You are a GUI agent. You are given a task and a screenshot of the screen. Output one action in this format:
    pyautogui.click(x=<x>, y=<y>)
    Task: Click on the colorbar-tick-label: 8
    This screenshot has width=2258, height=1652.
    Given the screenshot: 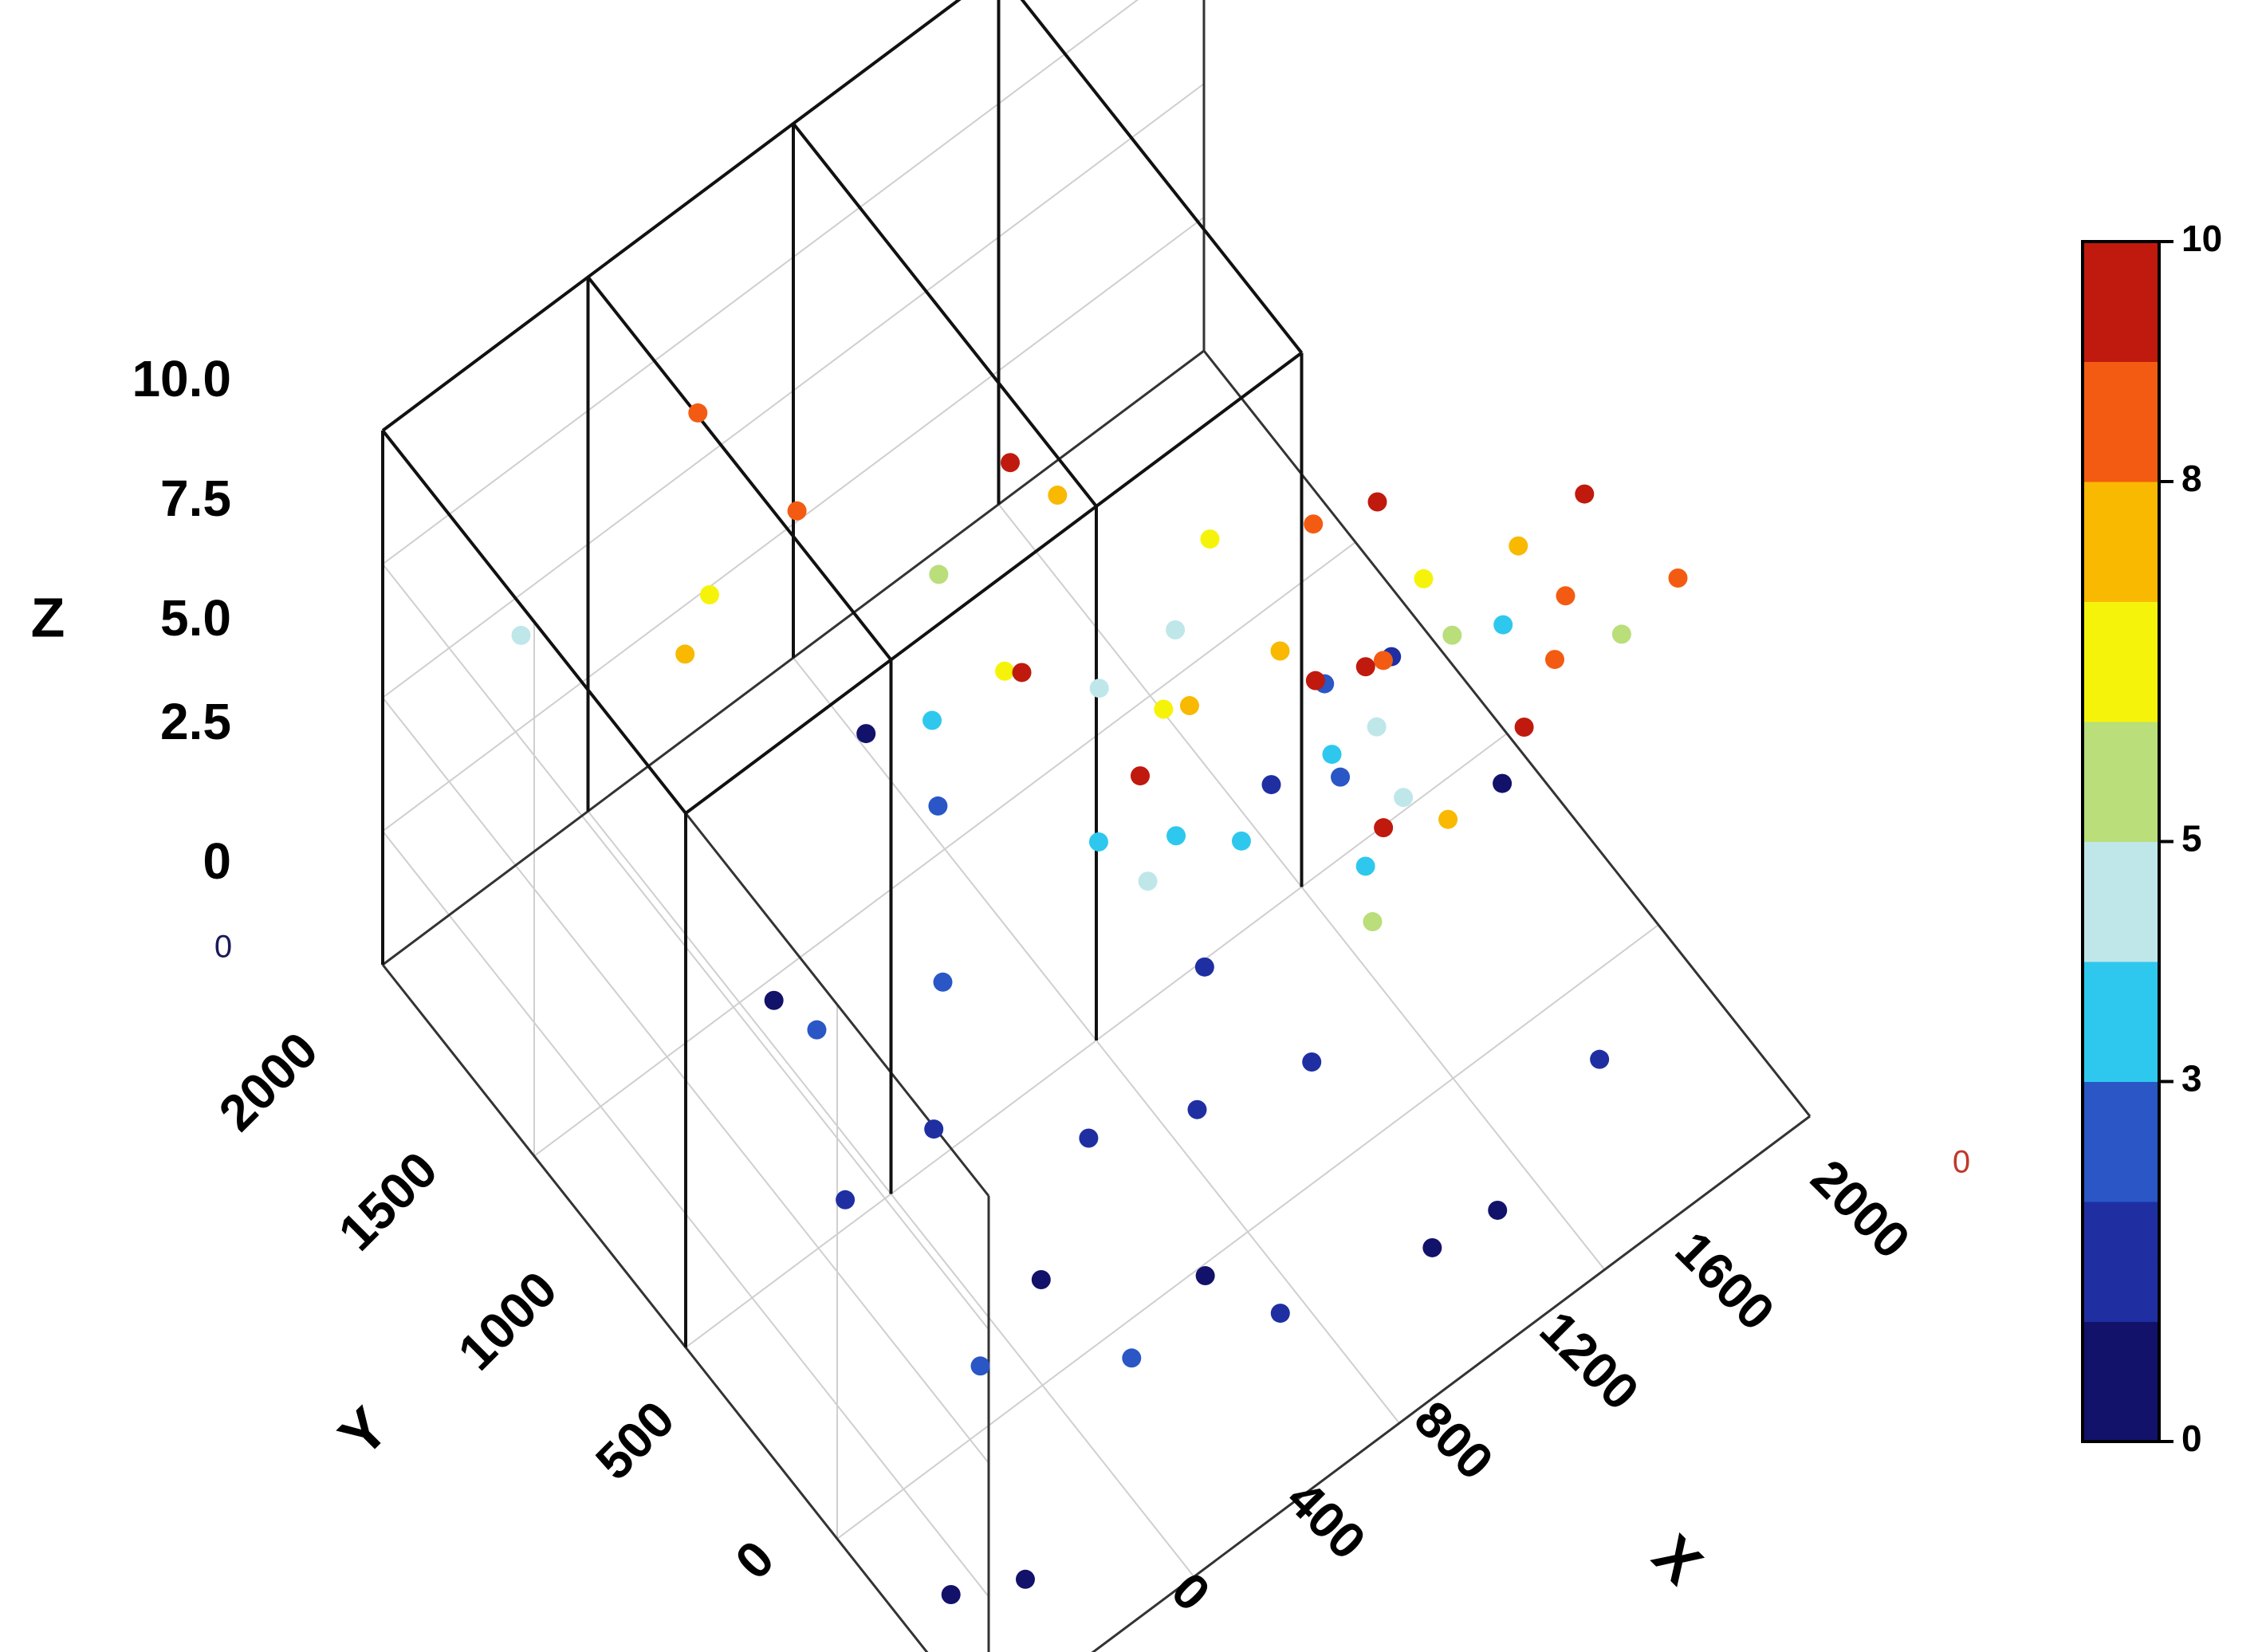 What is the action you would take?
    pyautogui.click(x=2191, y=478)
    